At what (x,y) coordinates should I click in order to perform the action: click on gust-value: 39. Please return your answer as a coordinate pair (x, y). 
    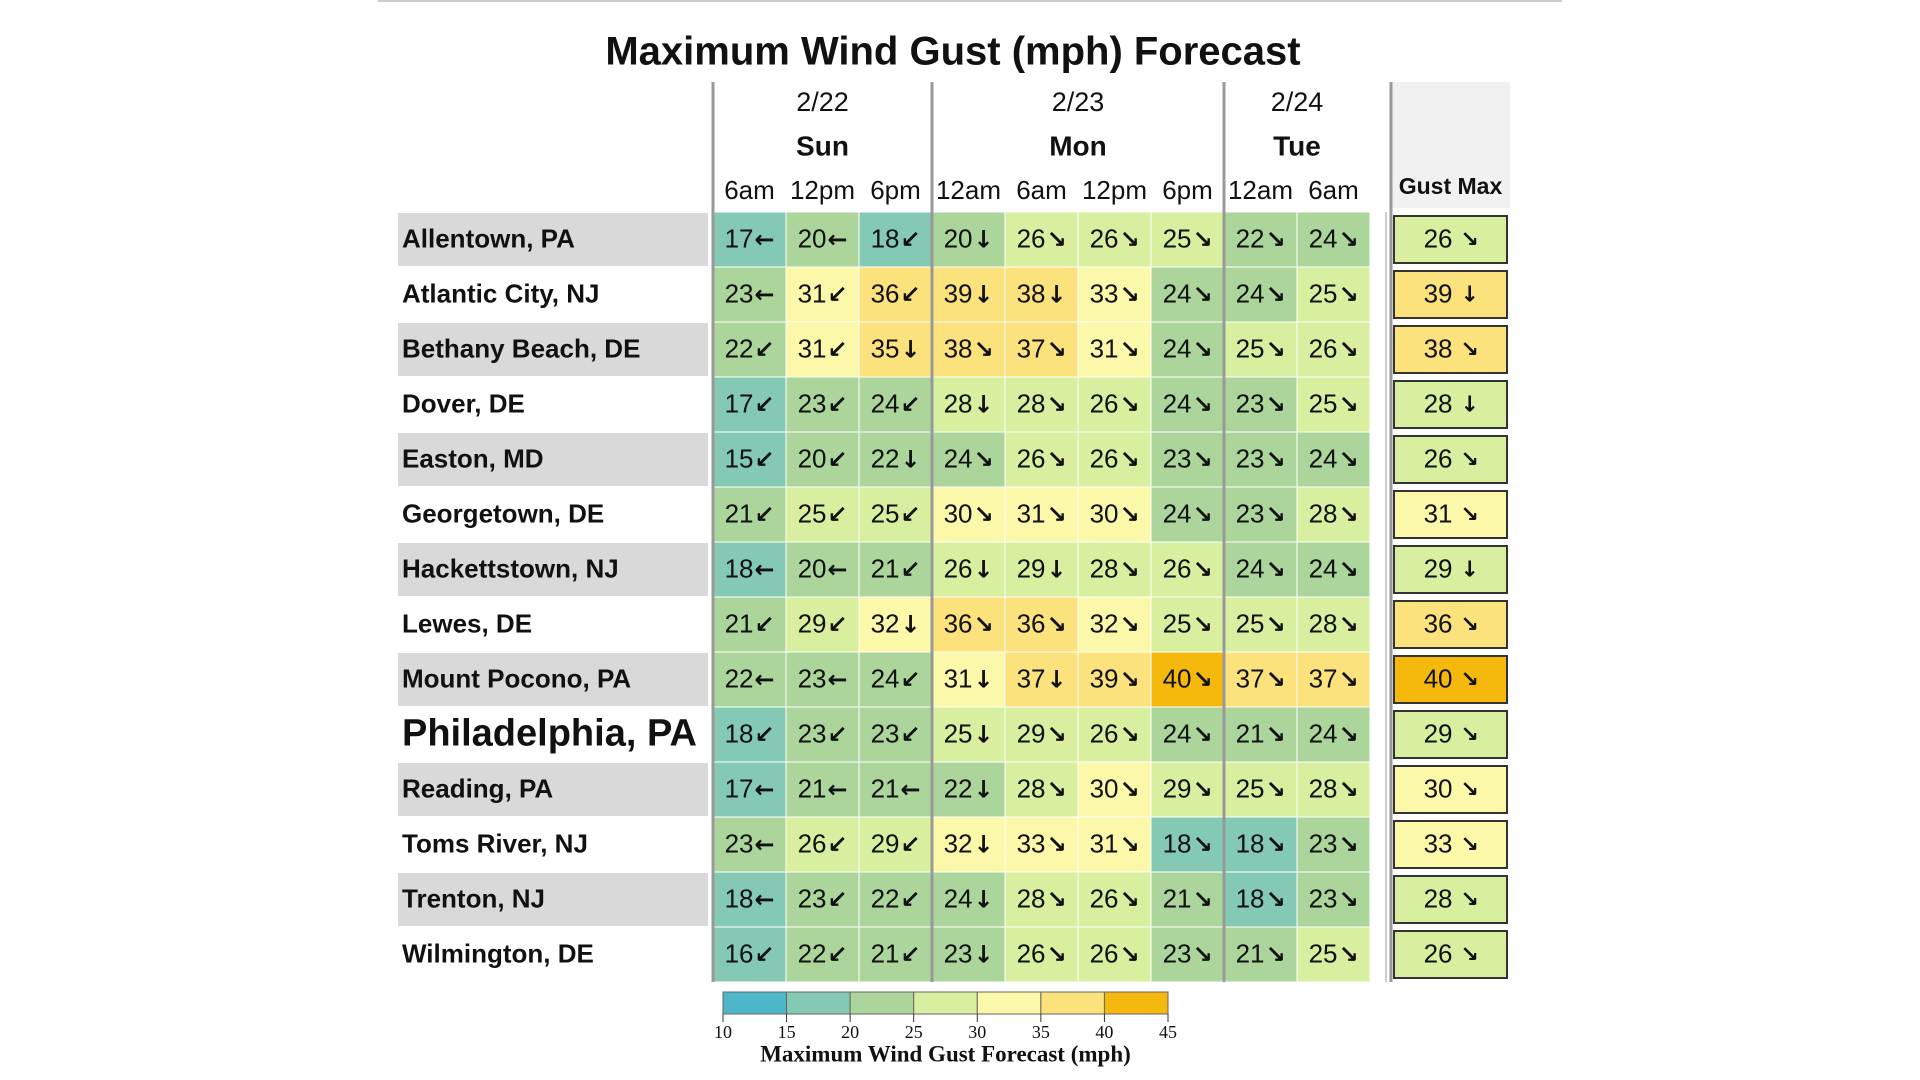
    Looking at the image, I should click on (958, 293).